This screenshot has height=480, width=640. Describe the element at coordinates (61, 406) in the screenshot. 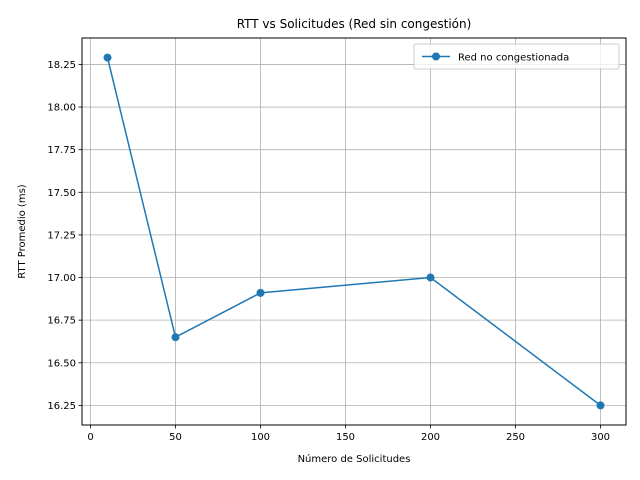

I see `y-tick-label: 16.25` at that location.